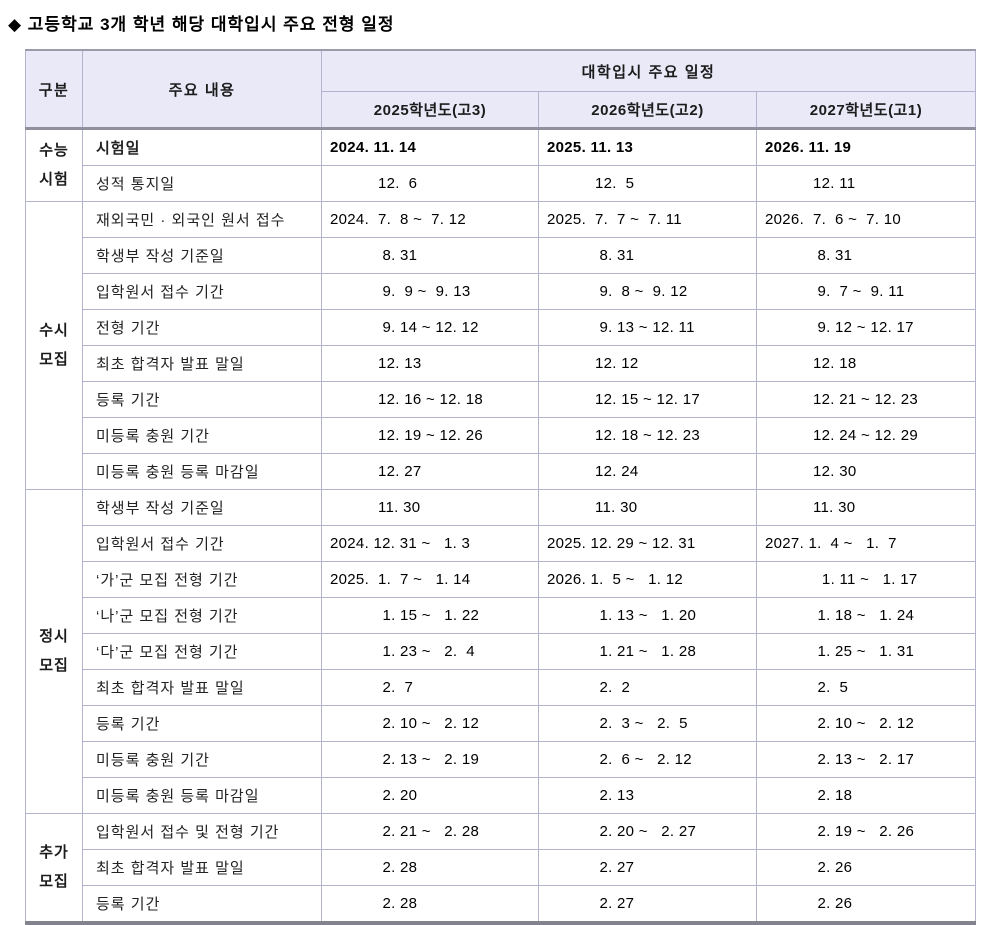 The width and height of the screenshot is (1000, 925). What do you see at coordinates (430, 471) in the screenshot?
I see `value-cell: 12. 27` at bounding box center [430, 471].